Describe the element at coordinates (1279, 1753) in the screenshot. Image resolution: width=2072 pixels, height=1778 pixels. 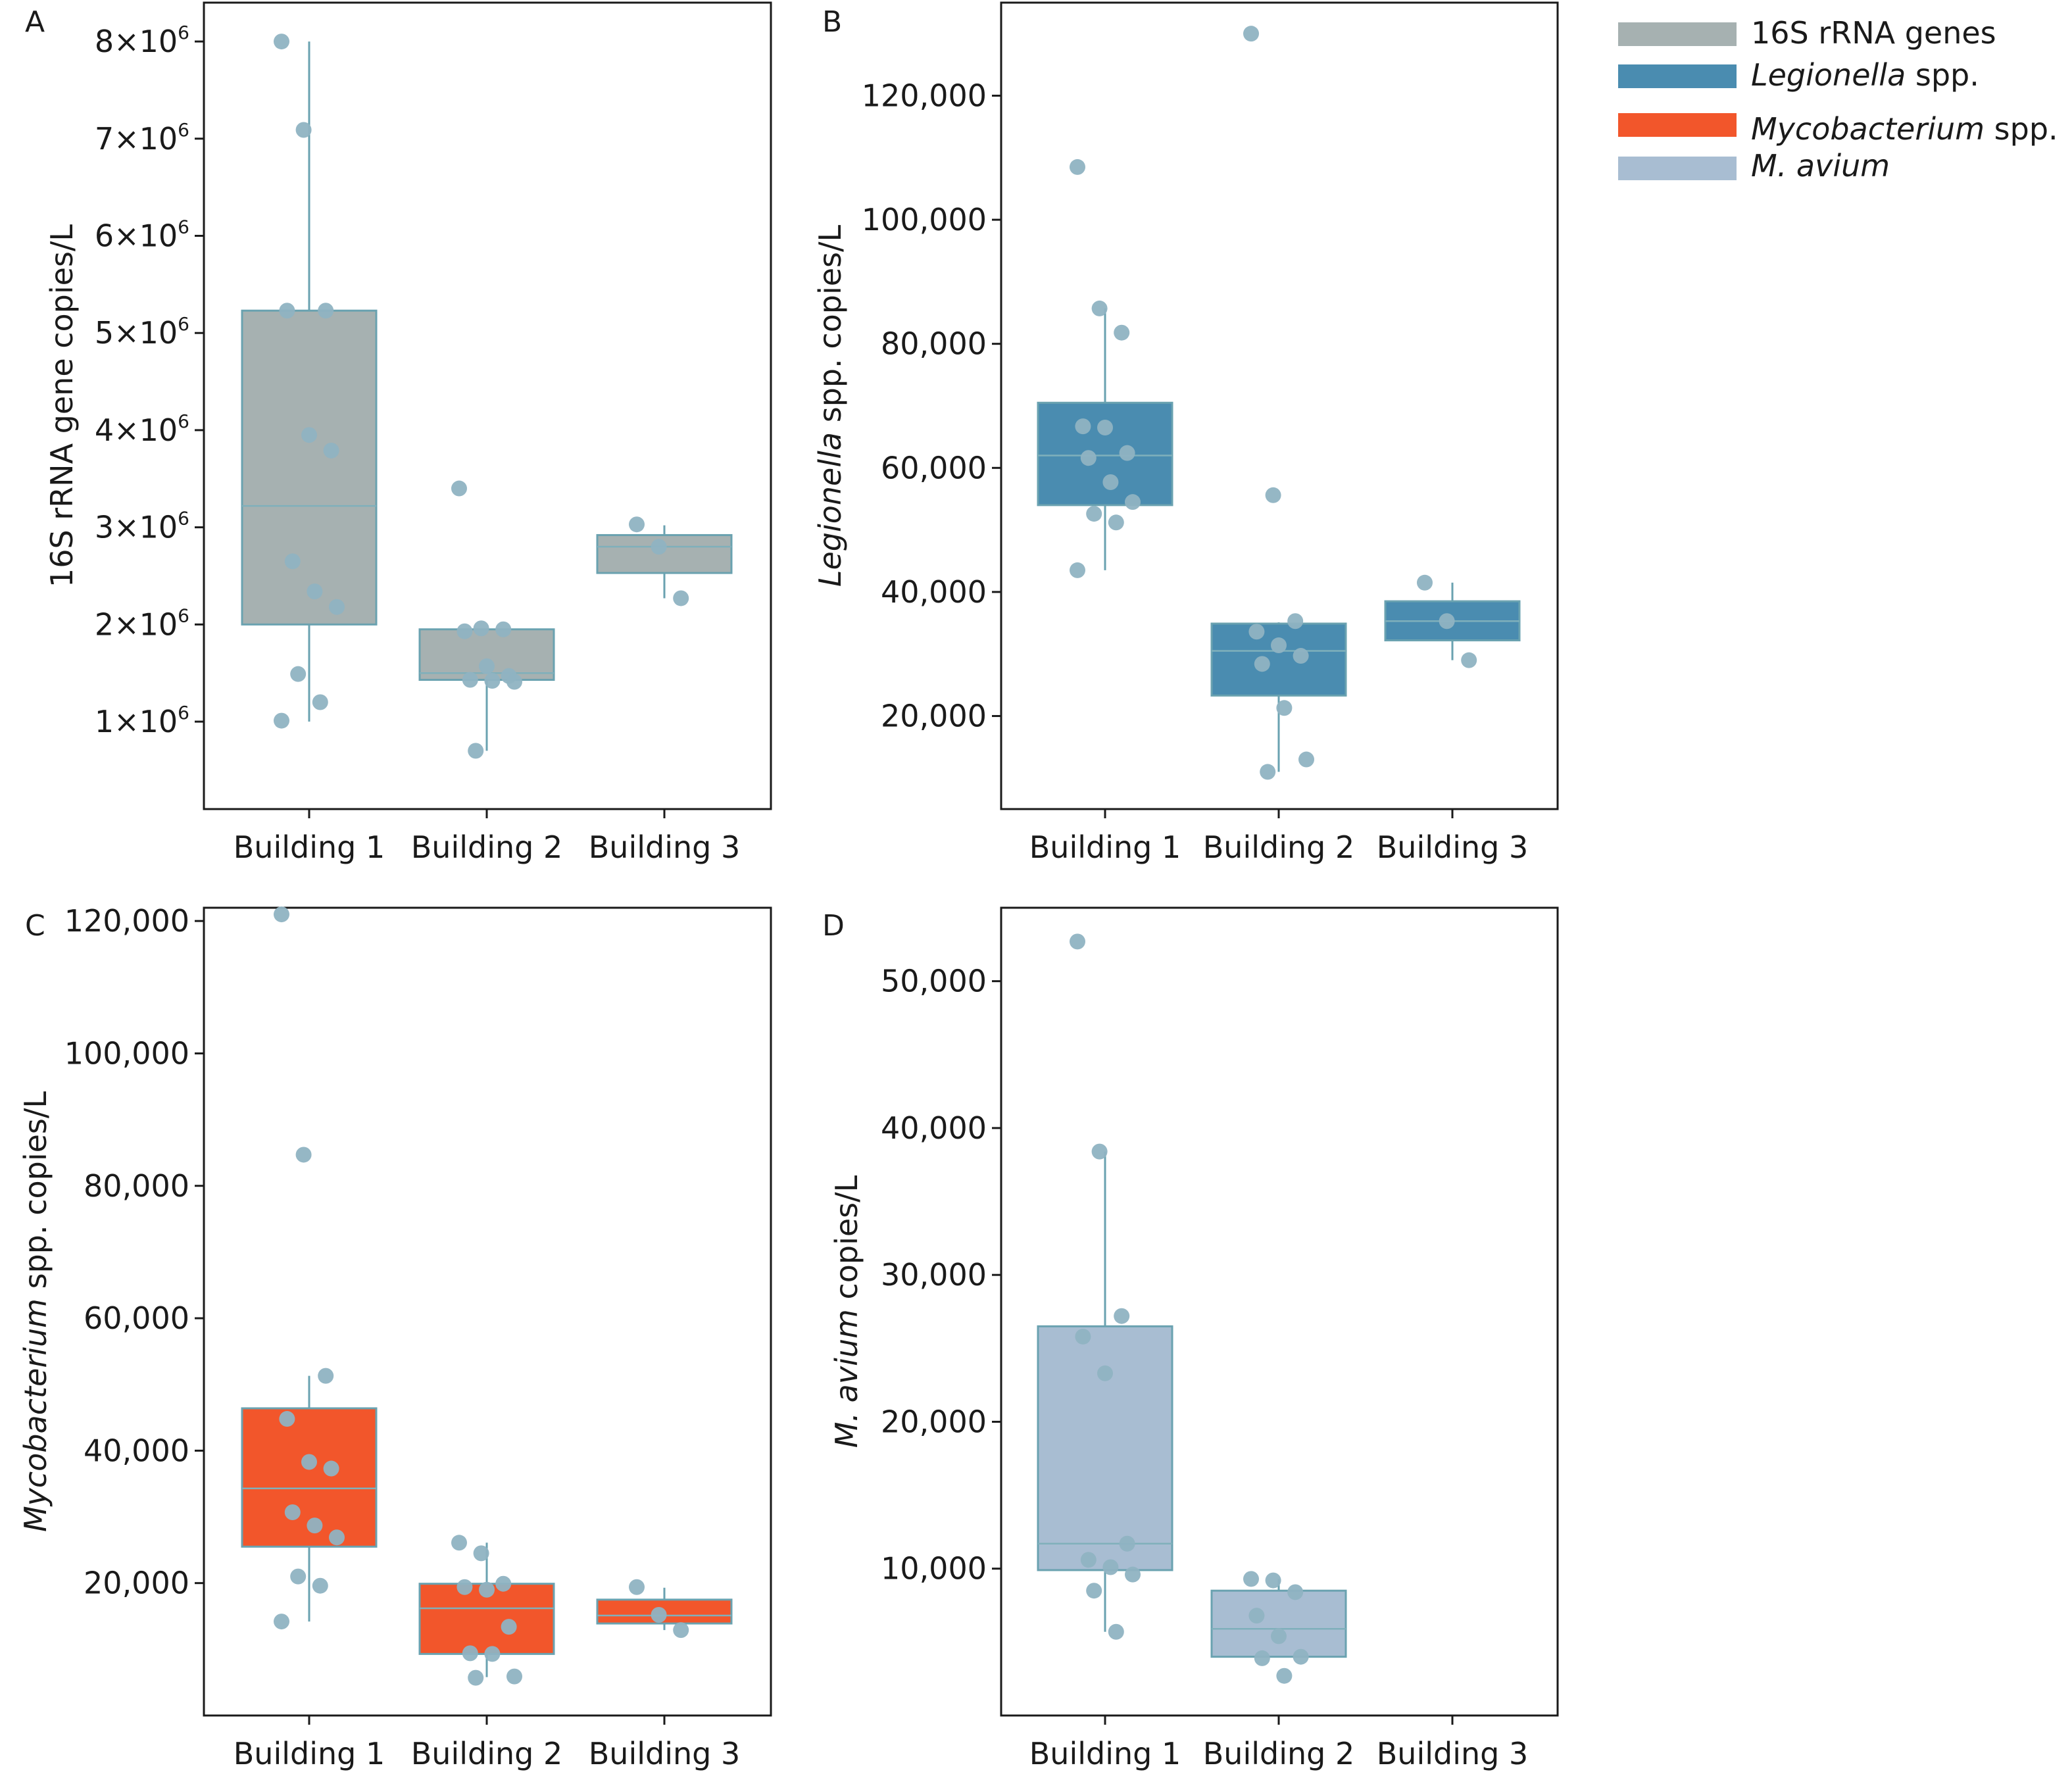
I see `x-tick-label: Building 2` at that location.